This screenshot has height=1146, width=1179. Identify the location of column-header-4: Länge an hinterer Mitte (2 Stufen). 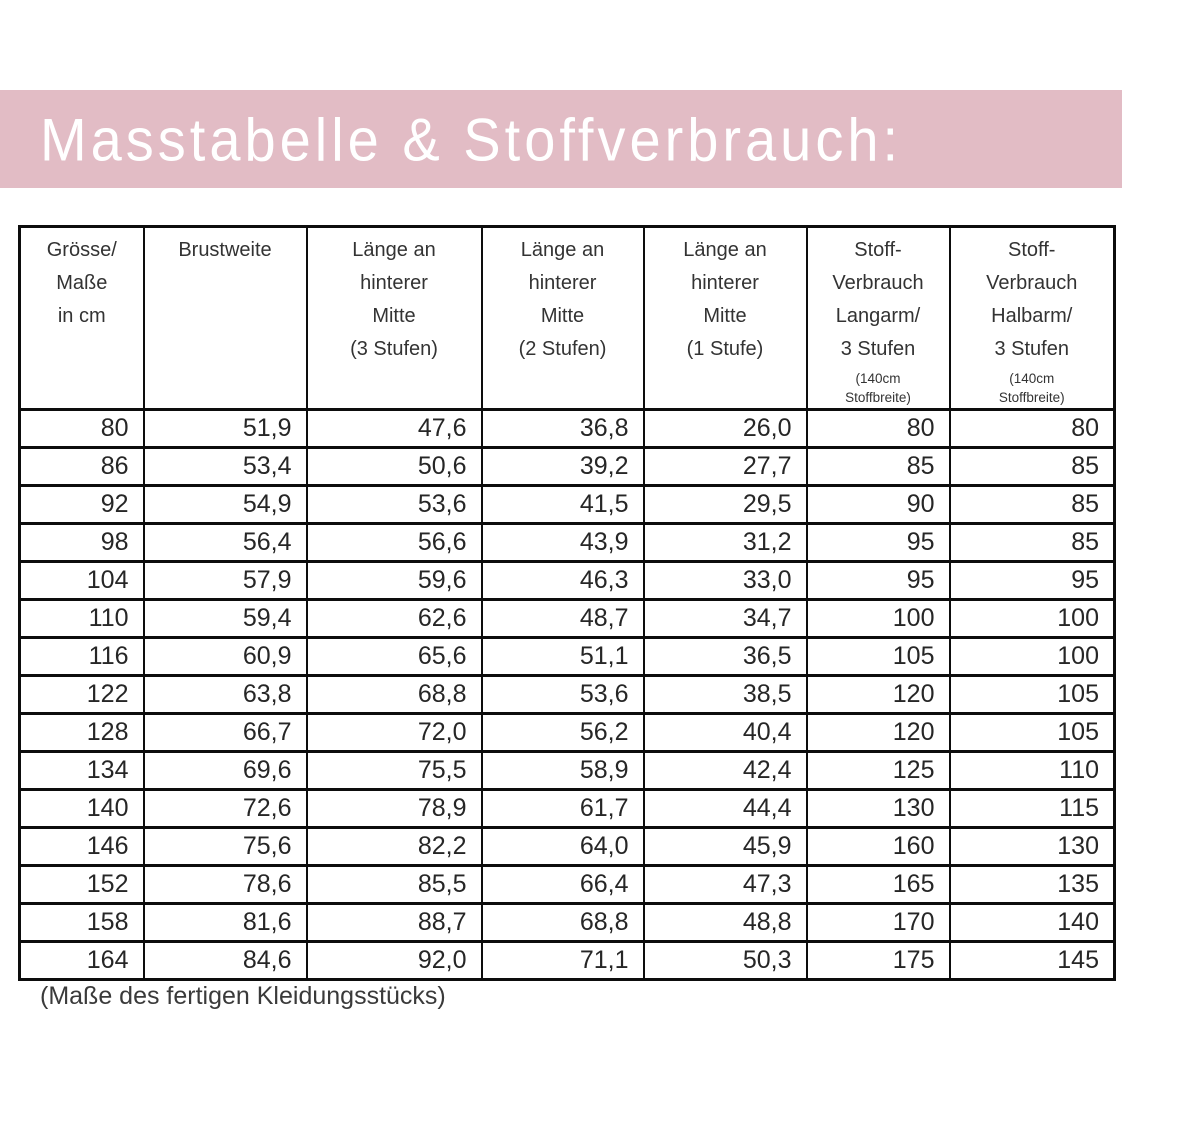
(562, 318).